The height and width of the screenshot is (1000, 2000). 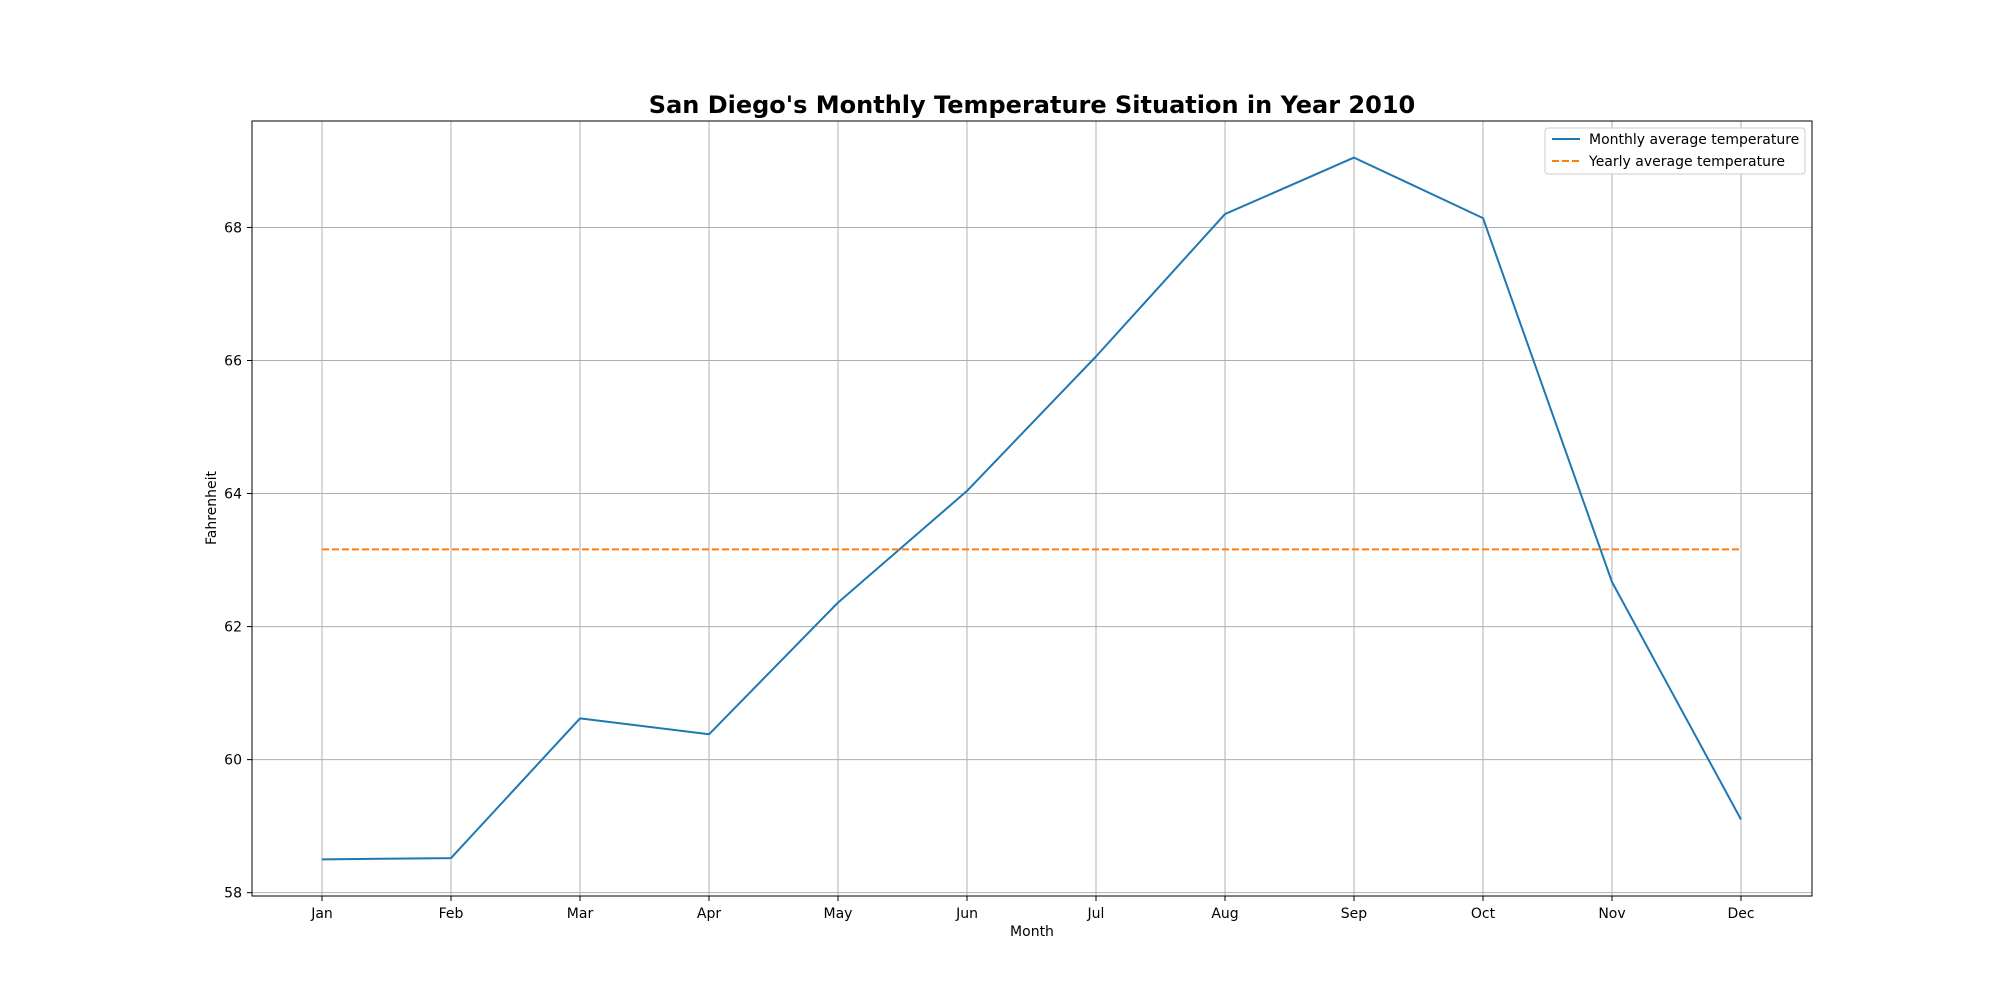 What do you see at coordinates (321, 914) in the screenshot?
I see `x-tick-label: Jan` at bounding box center [321, 914].